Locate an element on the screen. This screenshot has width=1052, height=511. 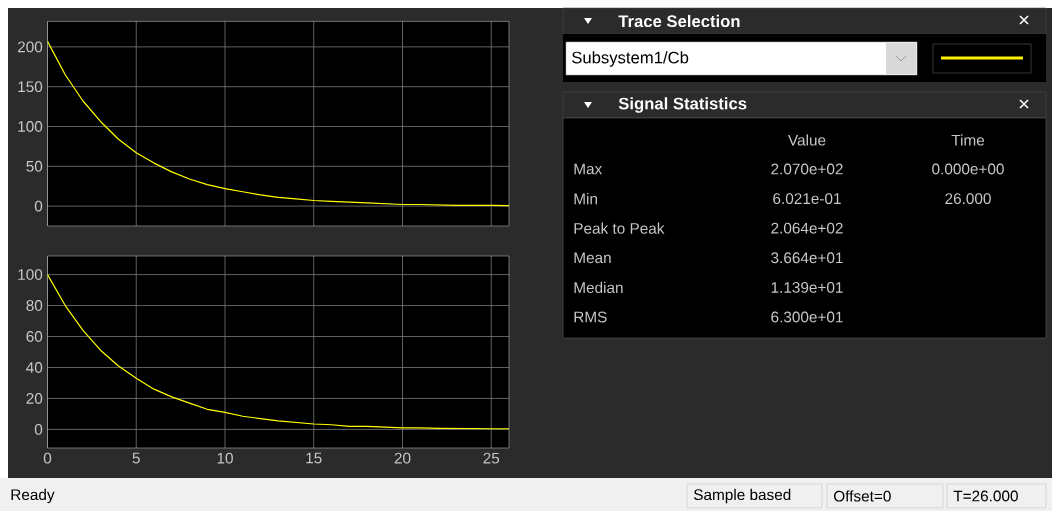
category-label: Peak to Peak is located at coordinates (619, 228).